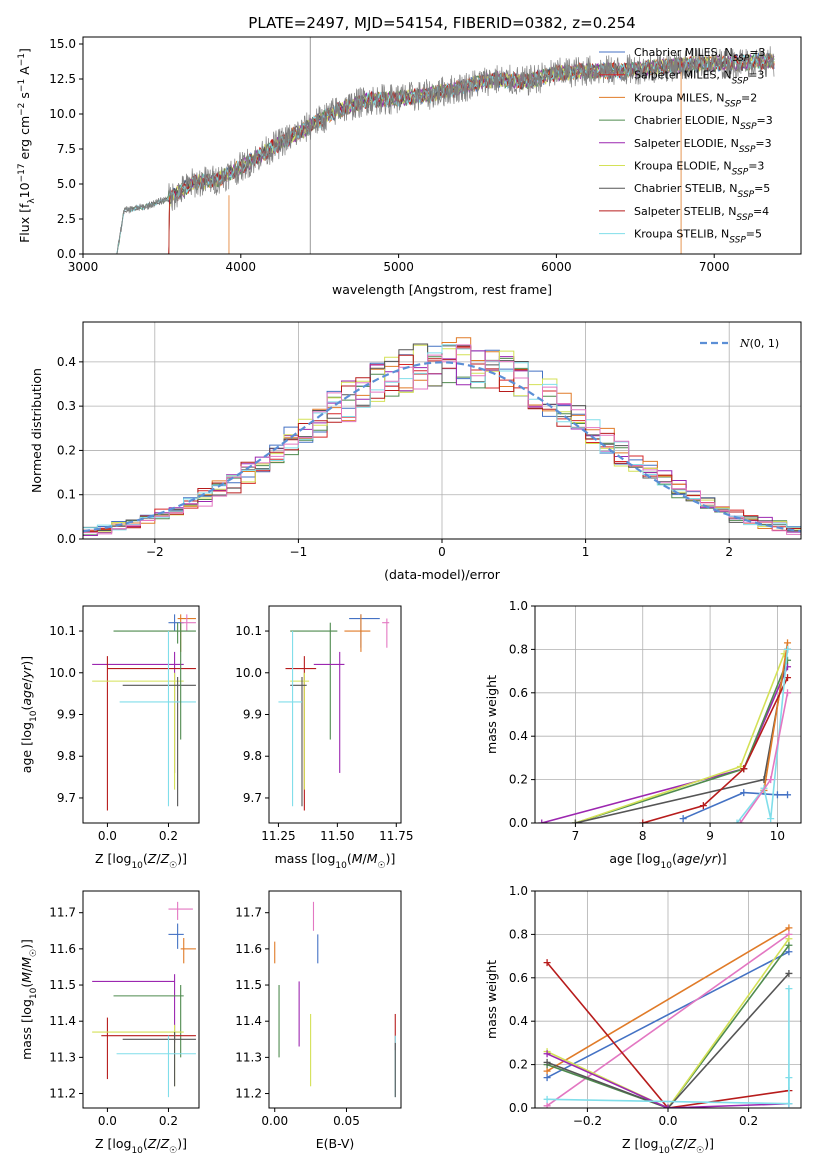 This screenshot has height=1170, width=819. What do you see at coordinates (702, 191) in the screenshot?
I see `legend-entry: Chabrier STELIB, NSSP=5` at bounding box center [702, 191].